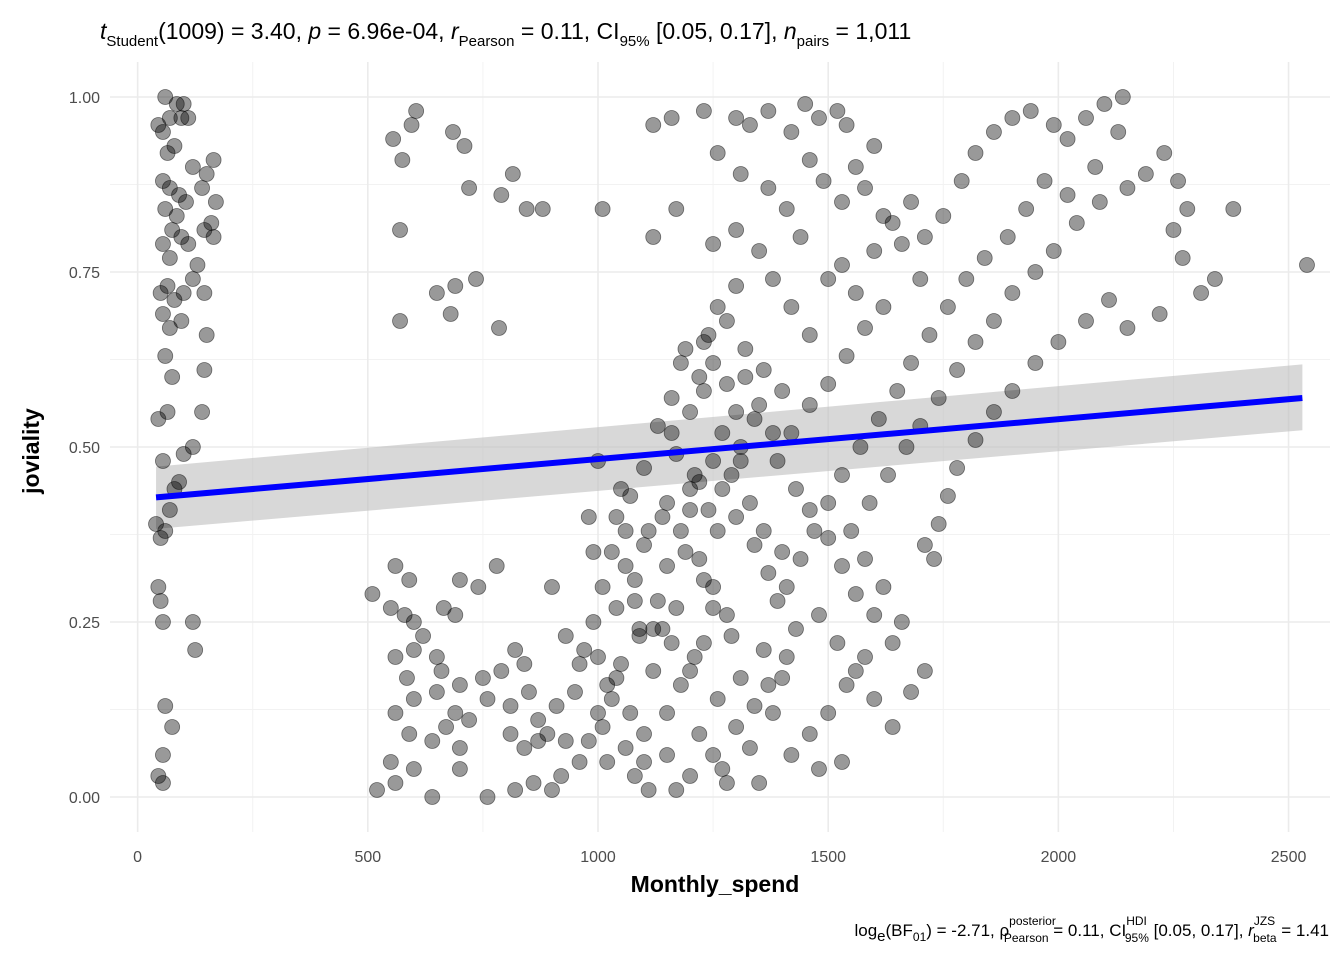 The image size is (1344, 960). I want to click on r-val: = 0.11, CI, so click(567, 31).